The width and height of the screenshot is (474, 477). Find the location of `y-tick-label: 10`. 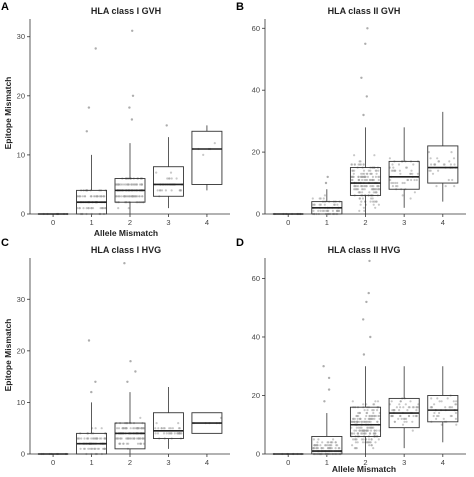

y-tick-label: 10 is located at coordinates (21, 154).